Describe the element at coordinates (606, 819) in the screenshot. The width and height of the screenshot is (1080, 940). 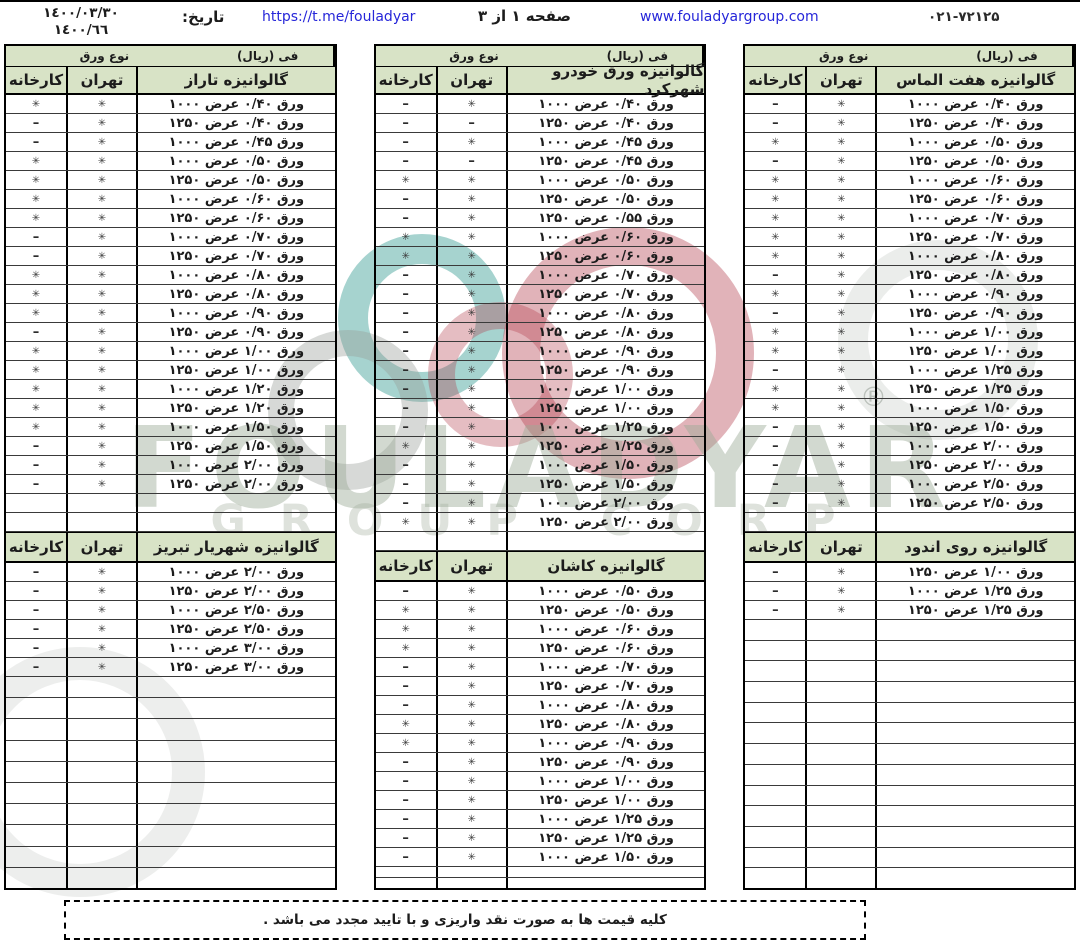
I see `sheet-type-cell: ورق ۱/۲۵ عرض ۱۰۰۰` at that location.